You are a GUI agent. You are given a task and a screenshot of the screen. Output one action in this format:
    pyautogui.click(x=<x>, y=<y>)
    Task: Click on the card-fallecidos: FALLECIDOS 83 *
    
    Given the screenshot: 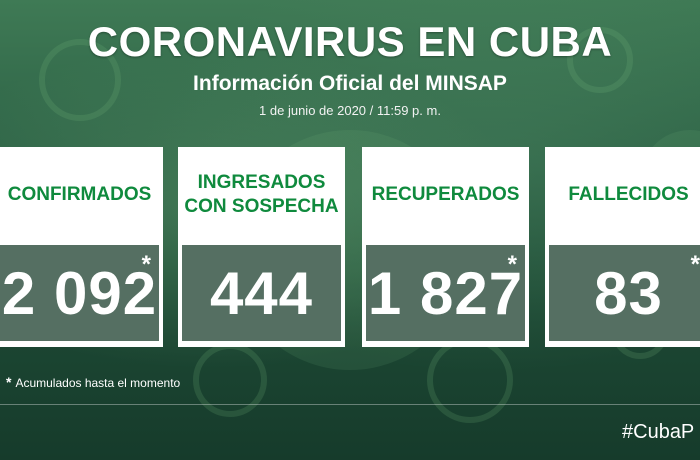 What is the action you would take?
    pyautogui.click(x=622, y=247)
    